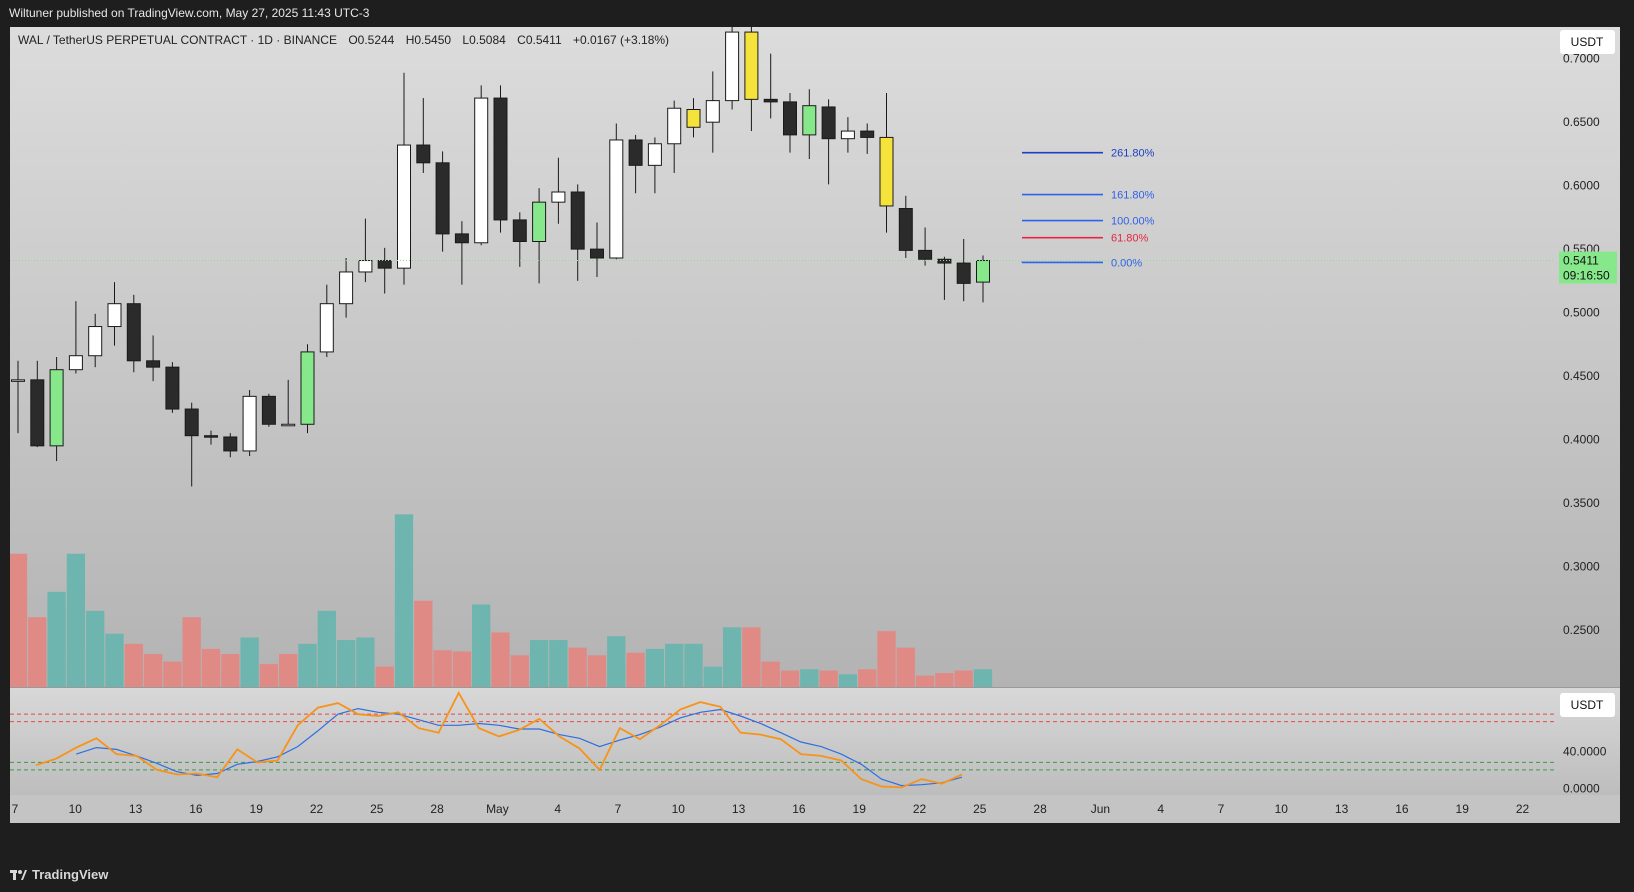  Describe the element at coordinates (1587, 705) in the screenshot. I see `osc-currency-badge: USDT` at that location.